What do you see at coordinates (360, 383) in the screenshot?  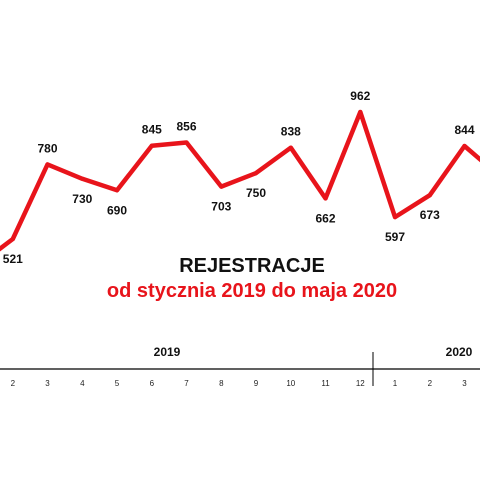 I see `x-tick-2019-12: 12` at bounding box center [360, 383].